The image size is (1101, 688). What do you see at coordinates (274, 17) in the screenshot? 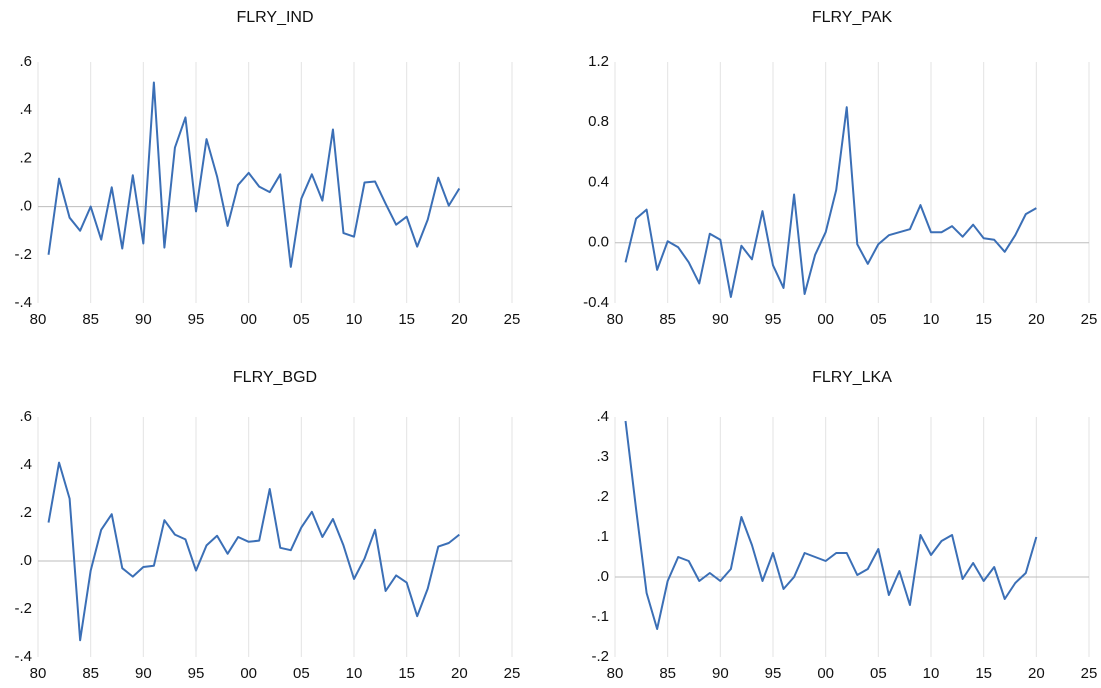
I see `chart-title: FLRY_IND` at bounding box center [274, 17].